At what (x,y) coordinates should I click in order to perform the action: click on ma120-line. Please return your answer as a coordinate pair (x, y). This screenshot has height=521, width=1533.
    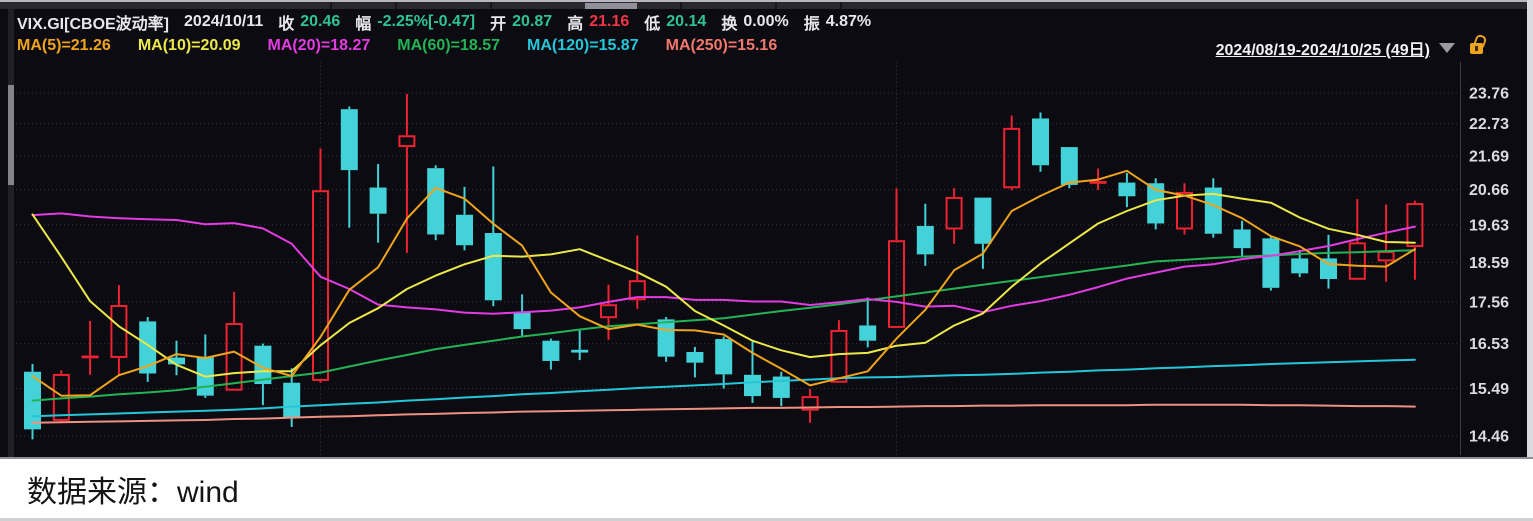
    Looking at the image, I should click on (723, 388).